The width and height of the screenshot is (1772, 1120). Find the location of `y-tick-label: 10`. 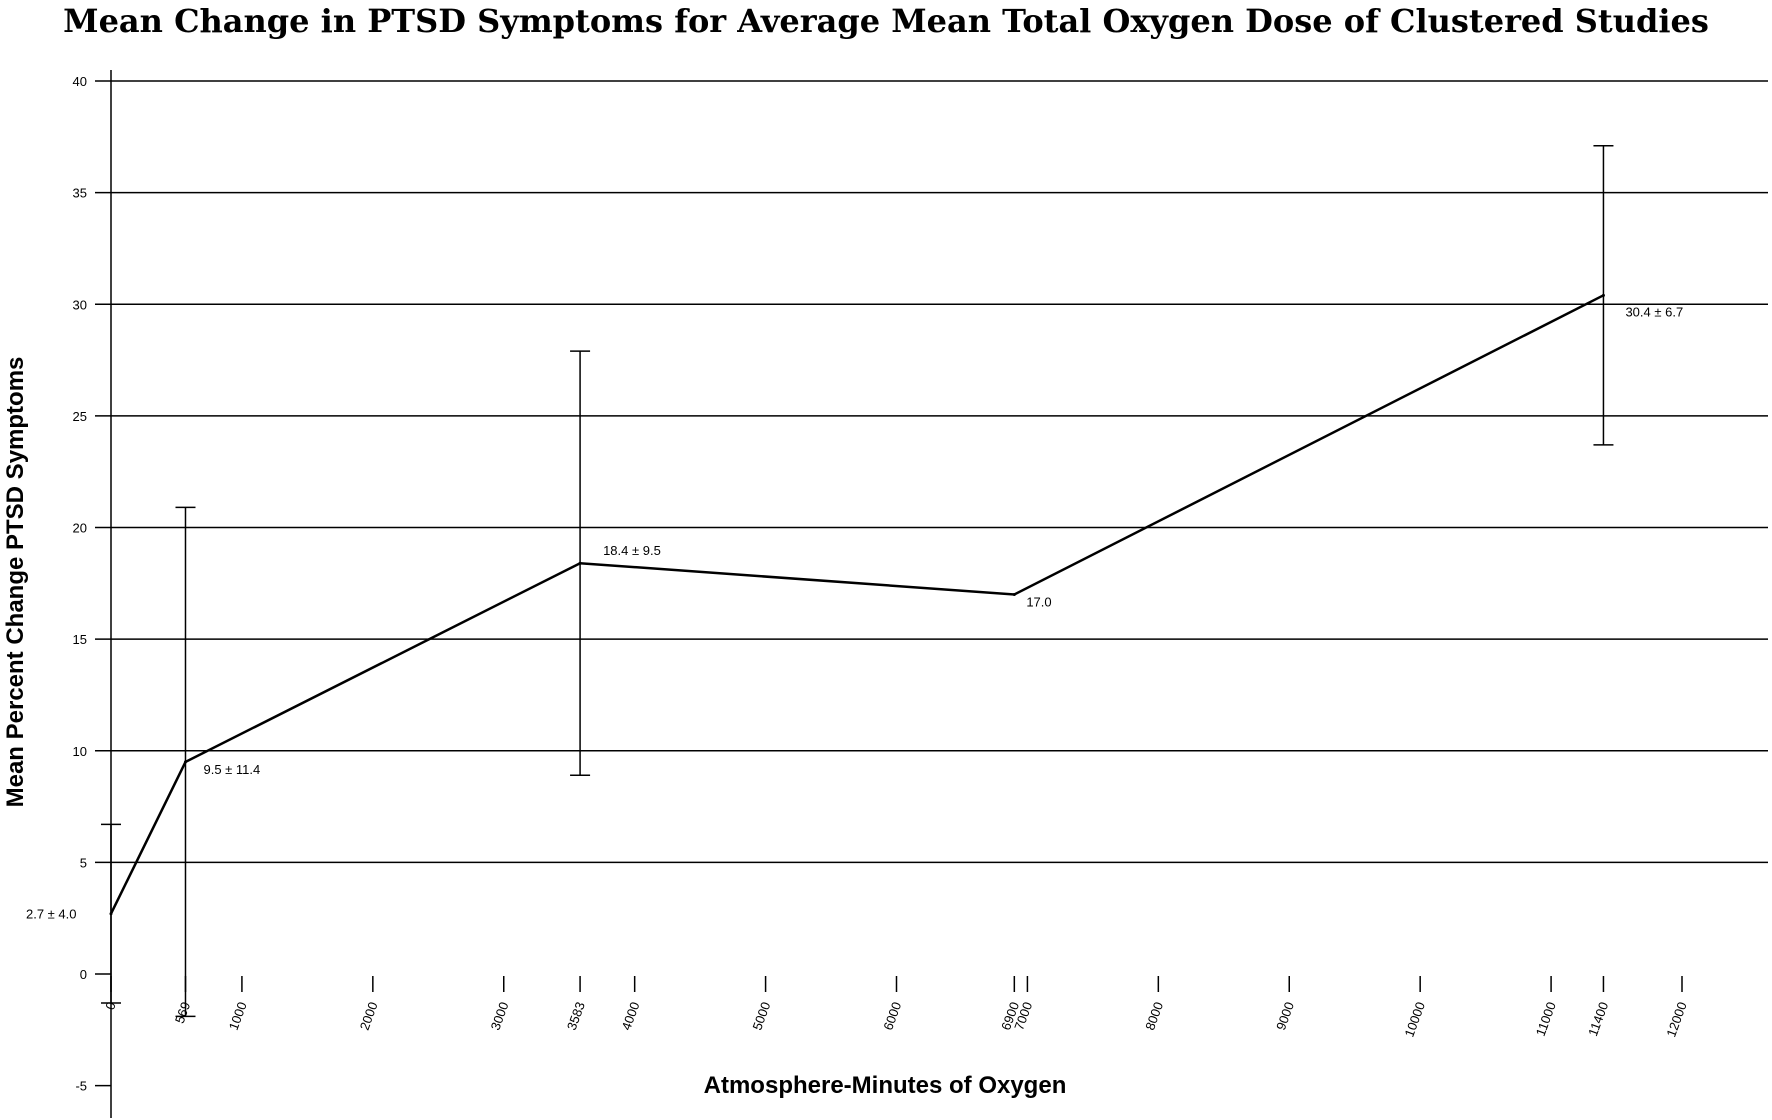

y-tick-label: 10 is located at coordinates (80, 751).